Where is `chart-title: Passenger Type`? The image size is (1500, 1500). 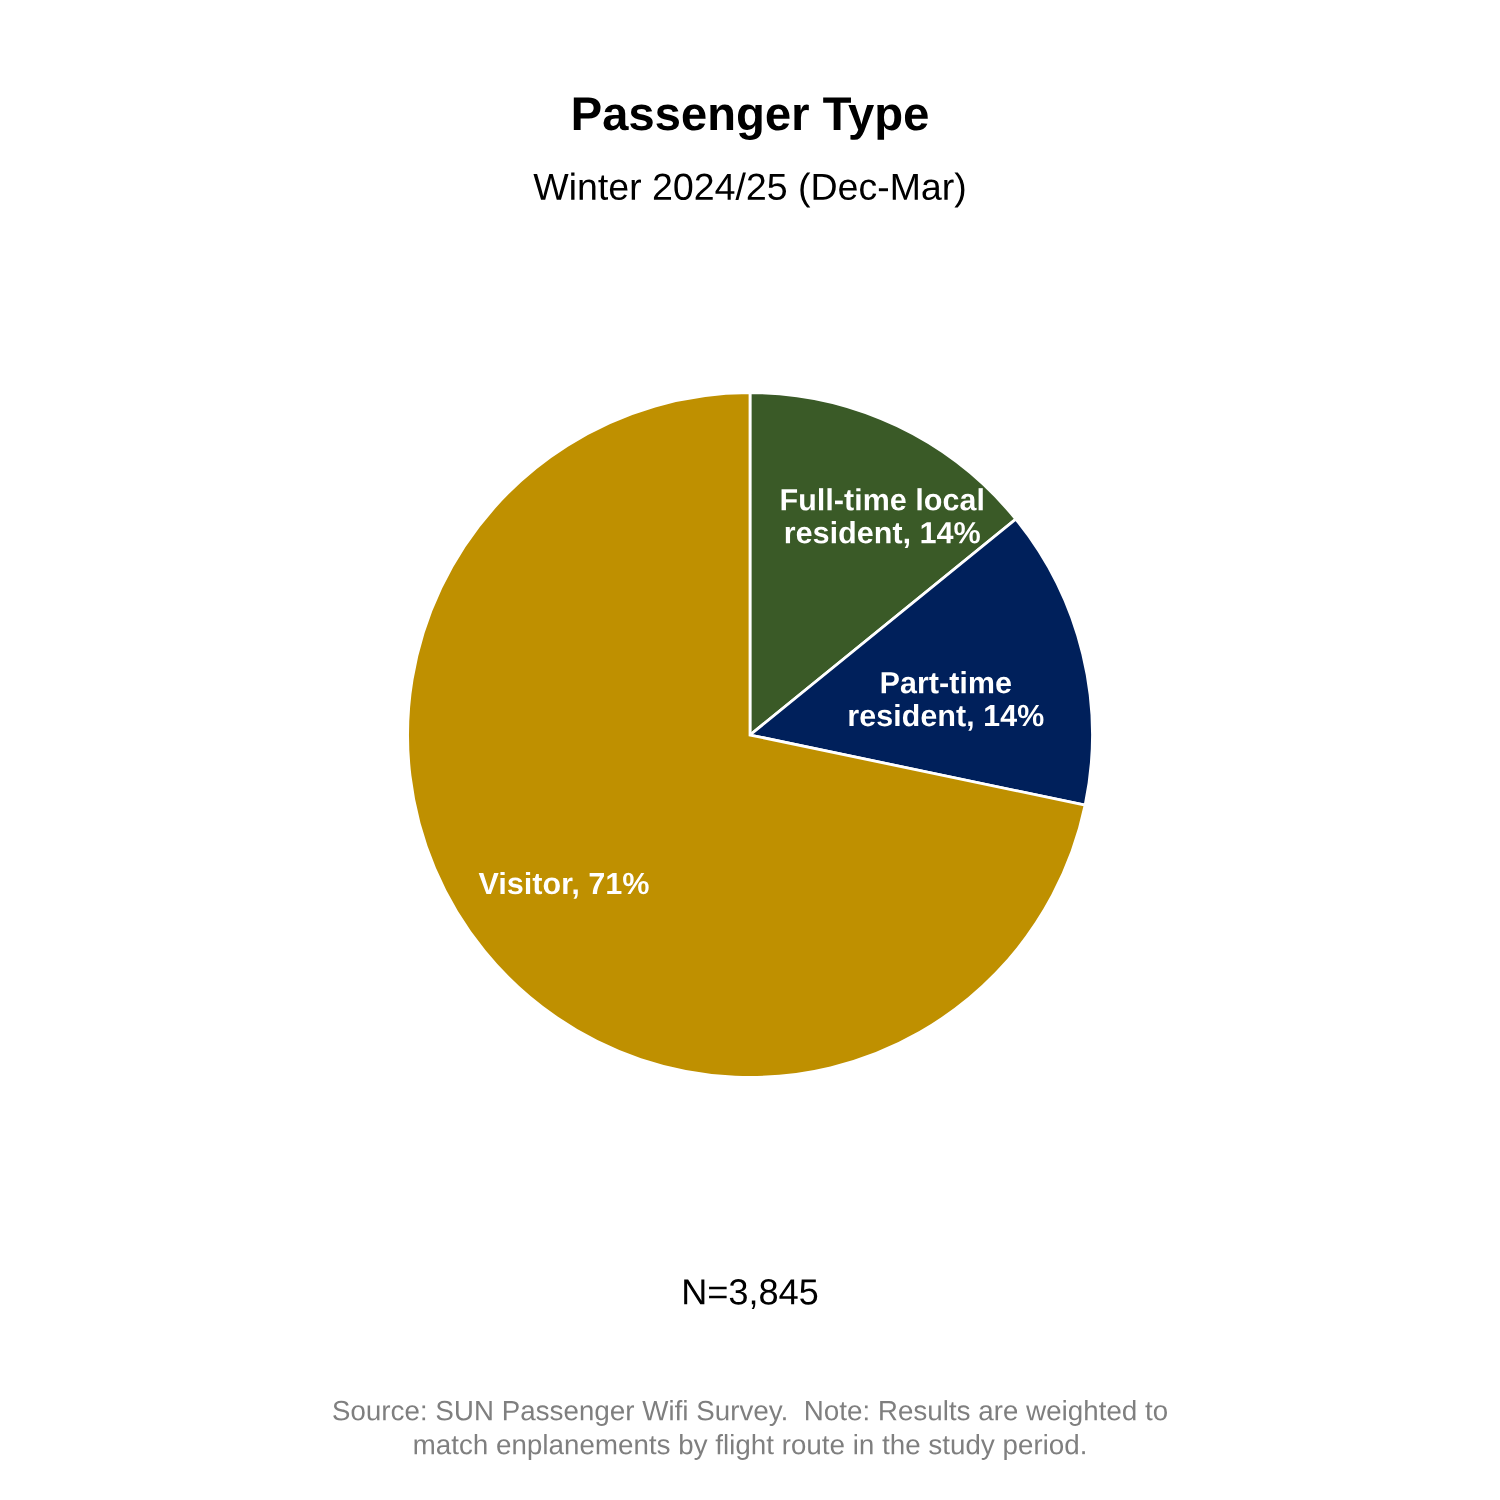 chart-title: Passenger Type is located at coordinates (750, 119).